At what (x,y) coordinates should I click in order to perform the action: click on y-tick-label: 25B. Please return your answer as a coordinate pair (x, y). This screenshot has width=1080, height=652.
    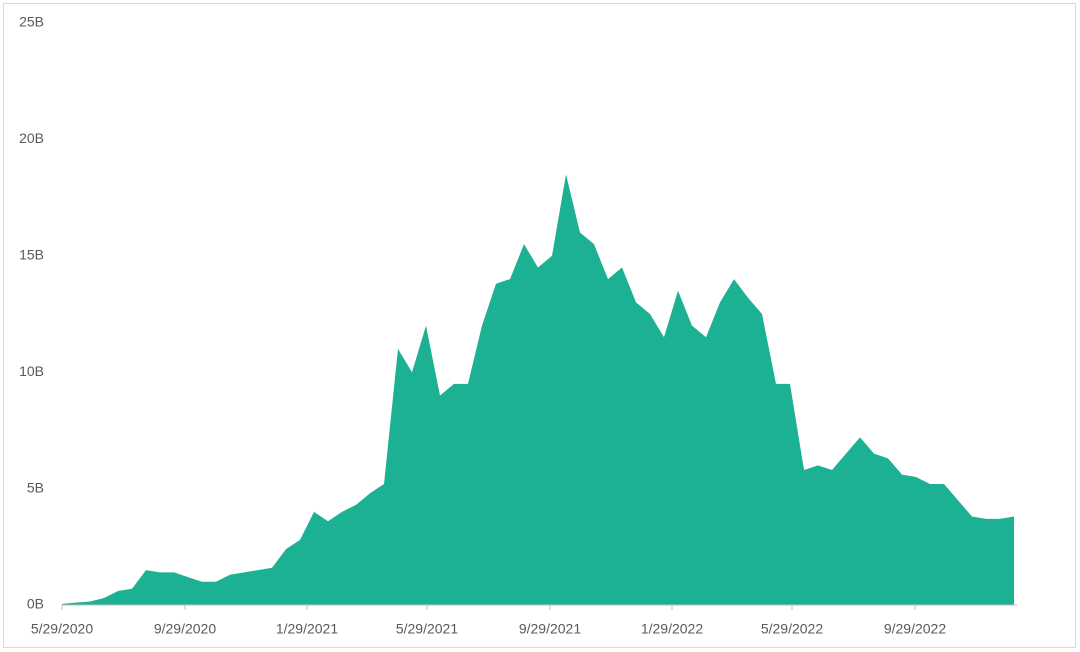
    Looking at the image, I should click on (31, 22).